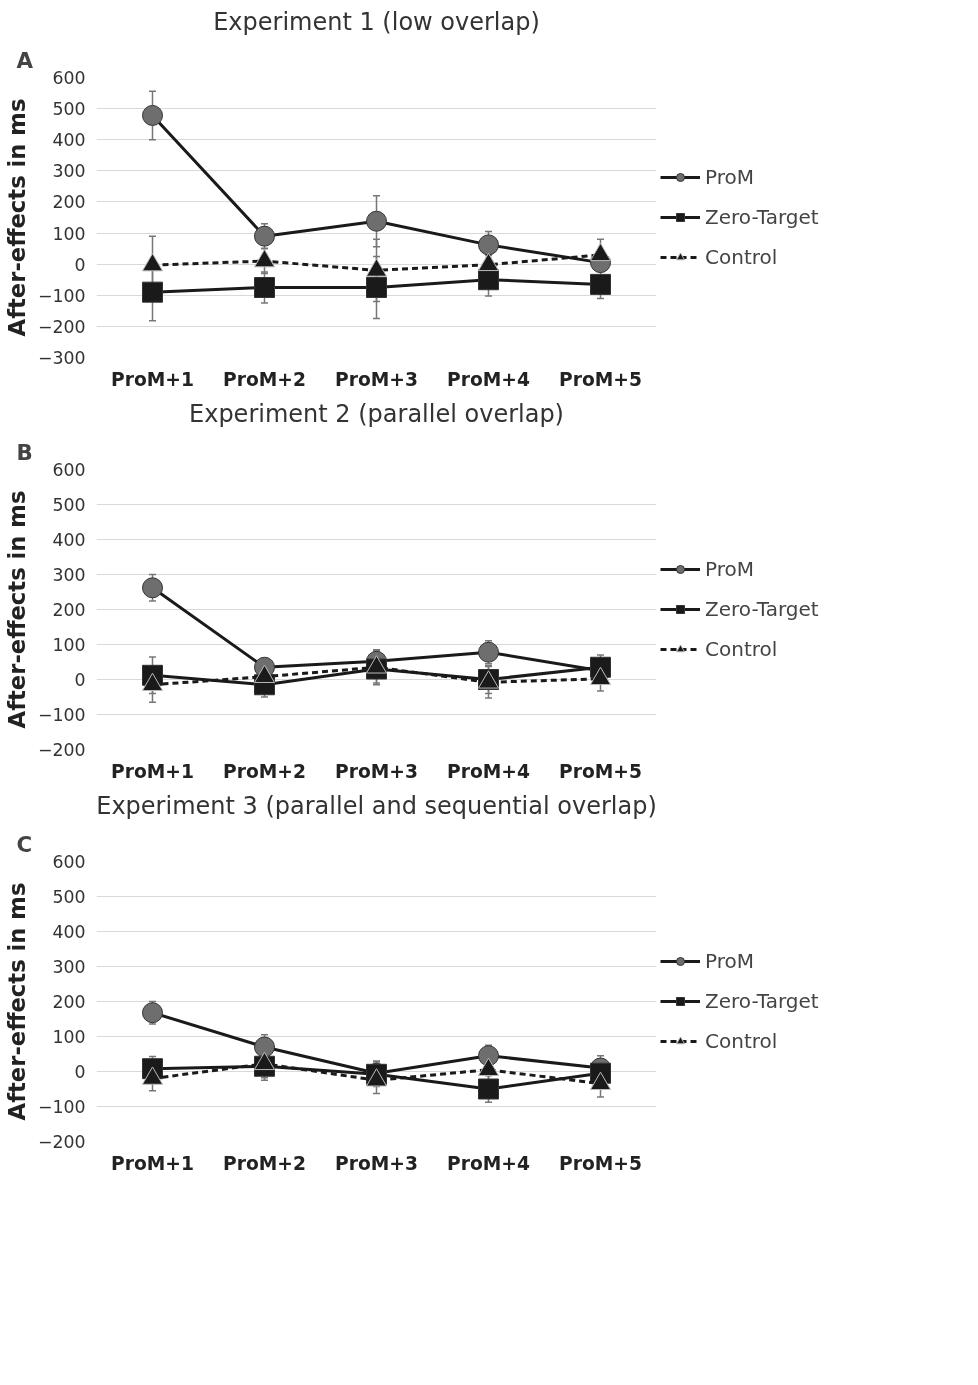  Describe the element at coordinates (24, 844) in the screenshot. I see `text: C` at that location.